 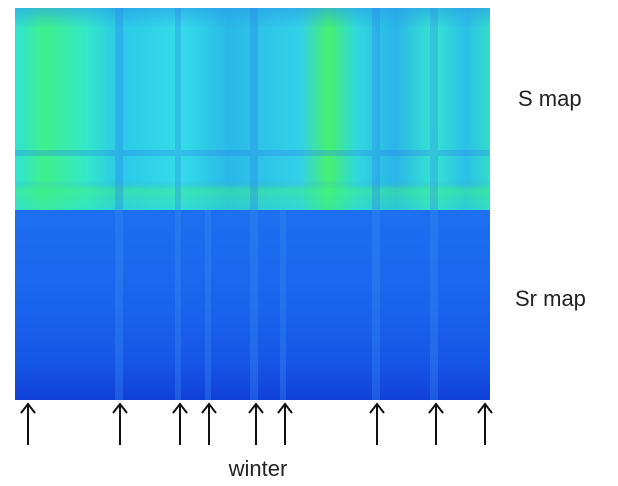 What do you see at coordinates (550, 298) in the screenshot?
I see `sr-map-label: Sr map` at bounding box center [550, 298].